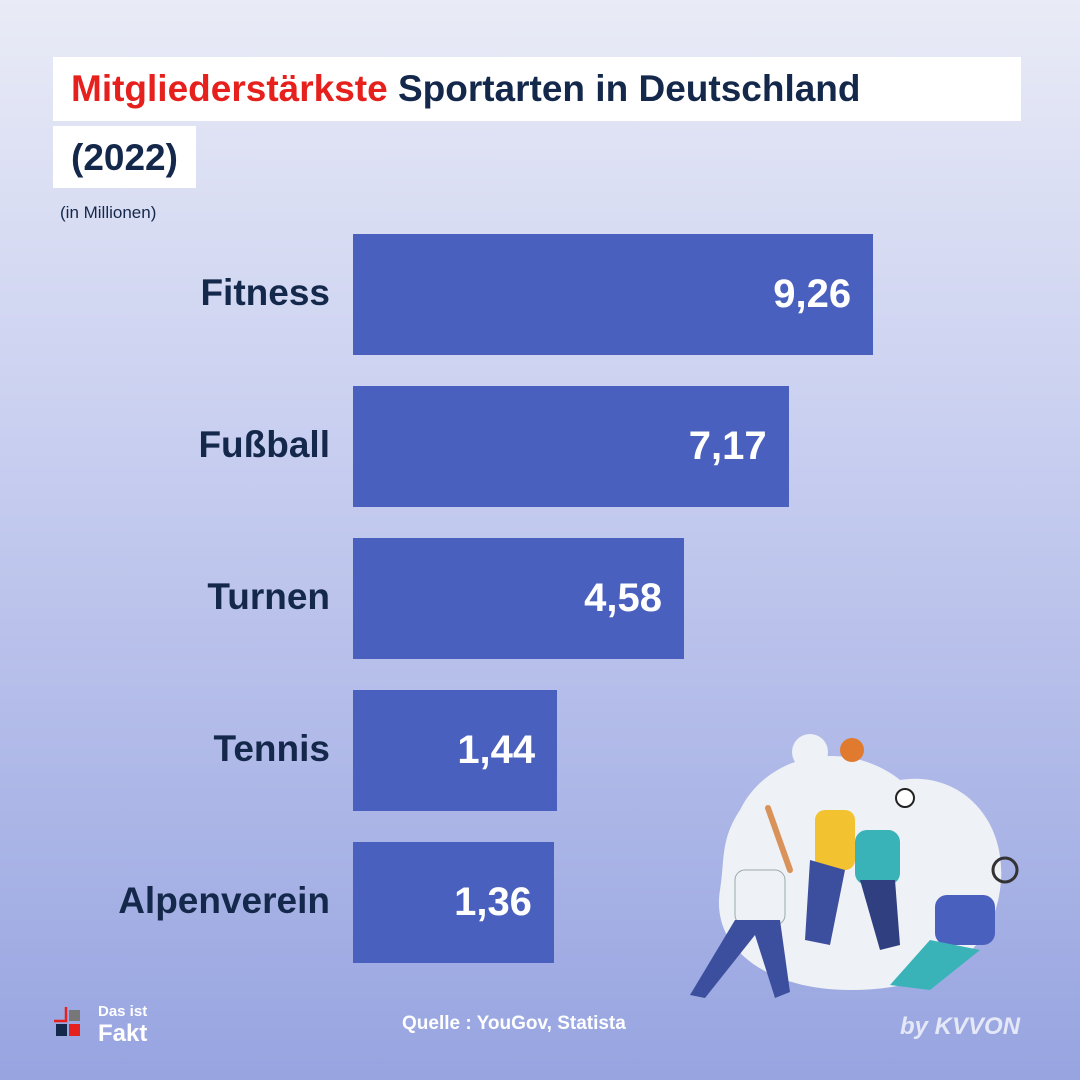 The width and height of the screenshot is (1080, 1080). Describe the element at coordinates (455, 750) in the screenshot. I see `bar-tennis: 1,44` at that location.